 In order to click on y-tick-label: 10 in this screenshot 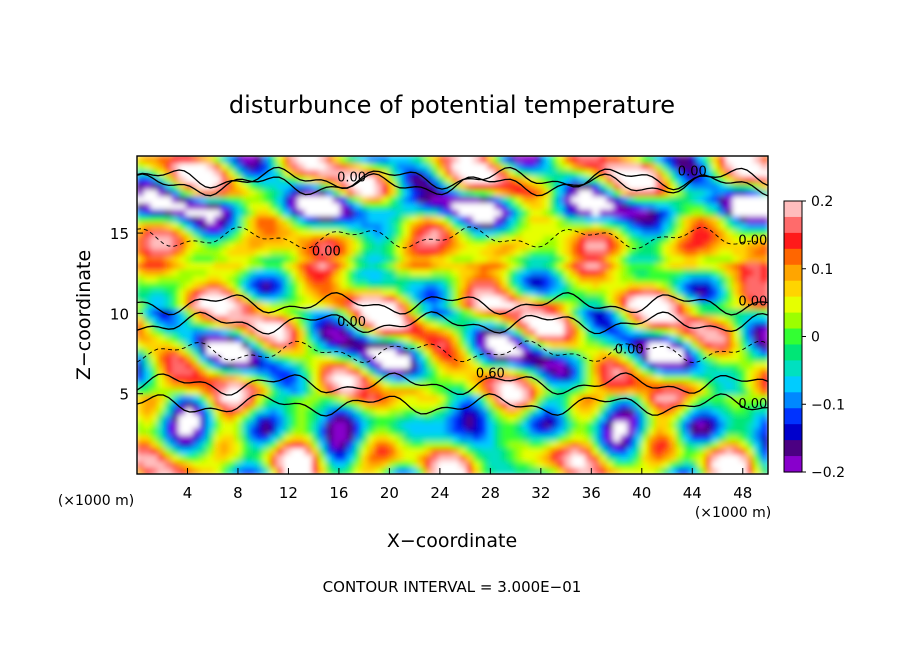, I will do `click(119, 314)`.